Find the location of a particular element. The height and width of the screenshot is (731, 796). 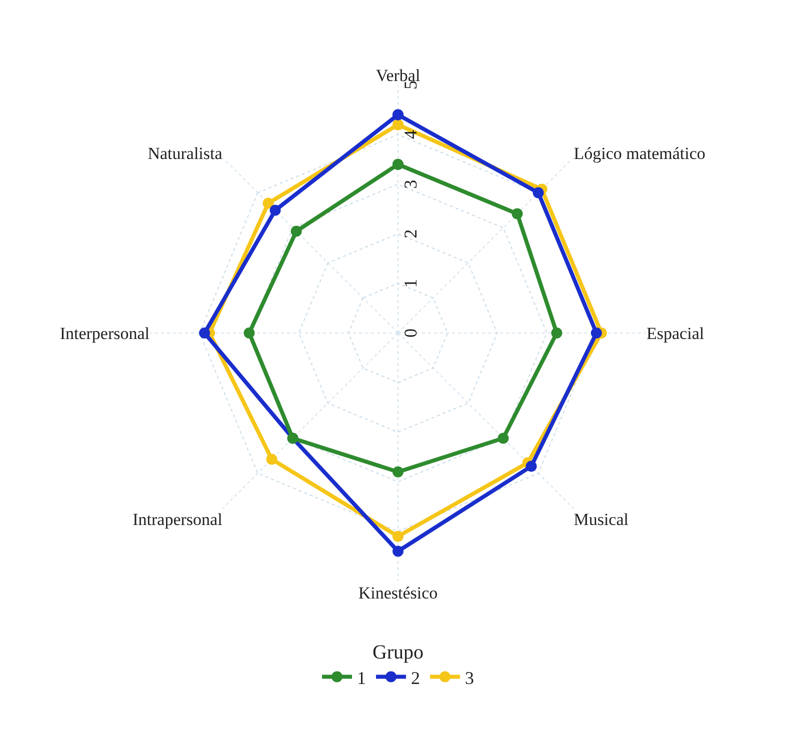

y-tick-label: 2 is located at coordinates (410, 233).